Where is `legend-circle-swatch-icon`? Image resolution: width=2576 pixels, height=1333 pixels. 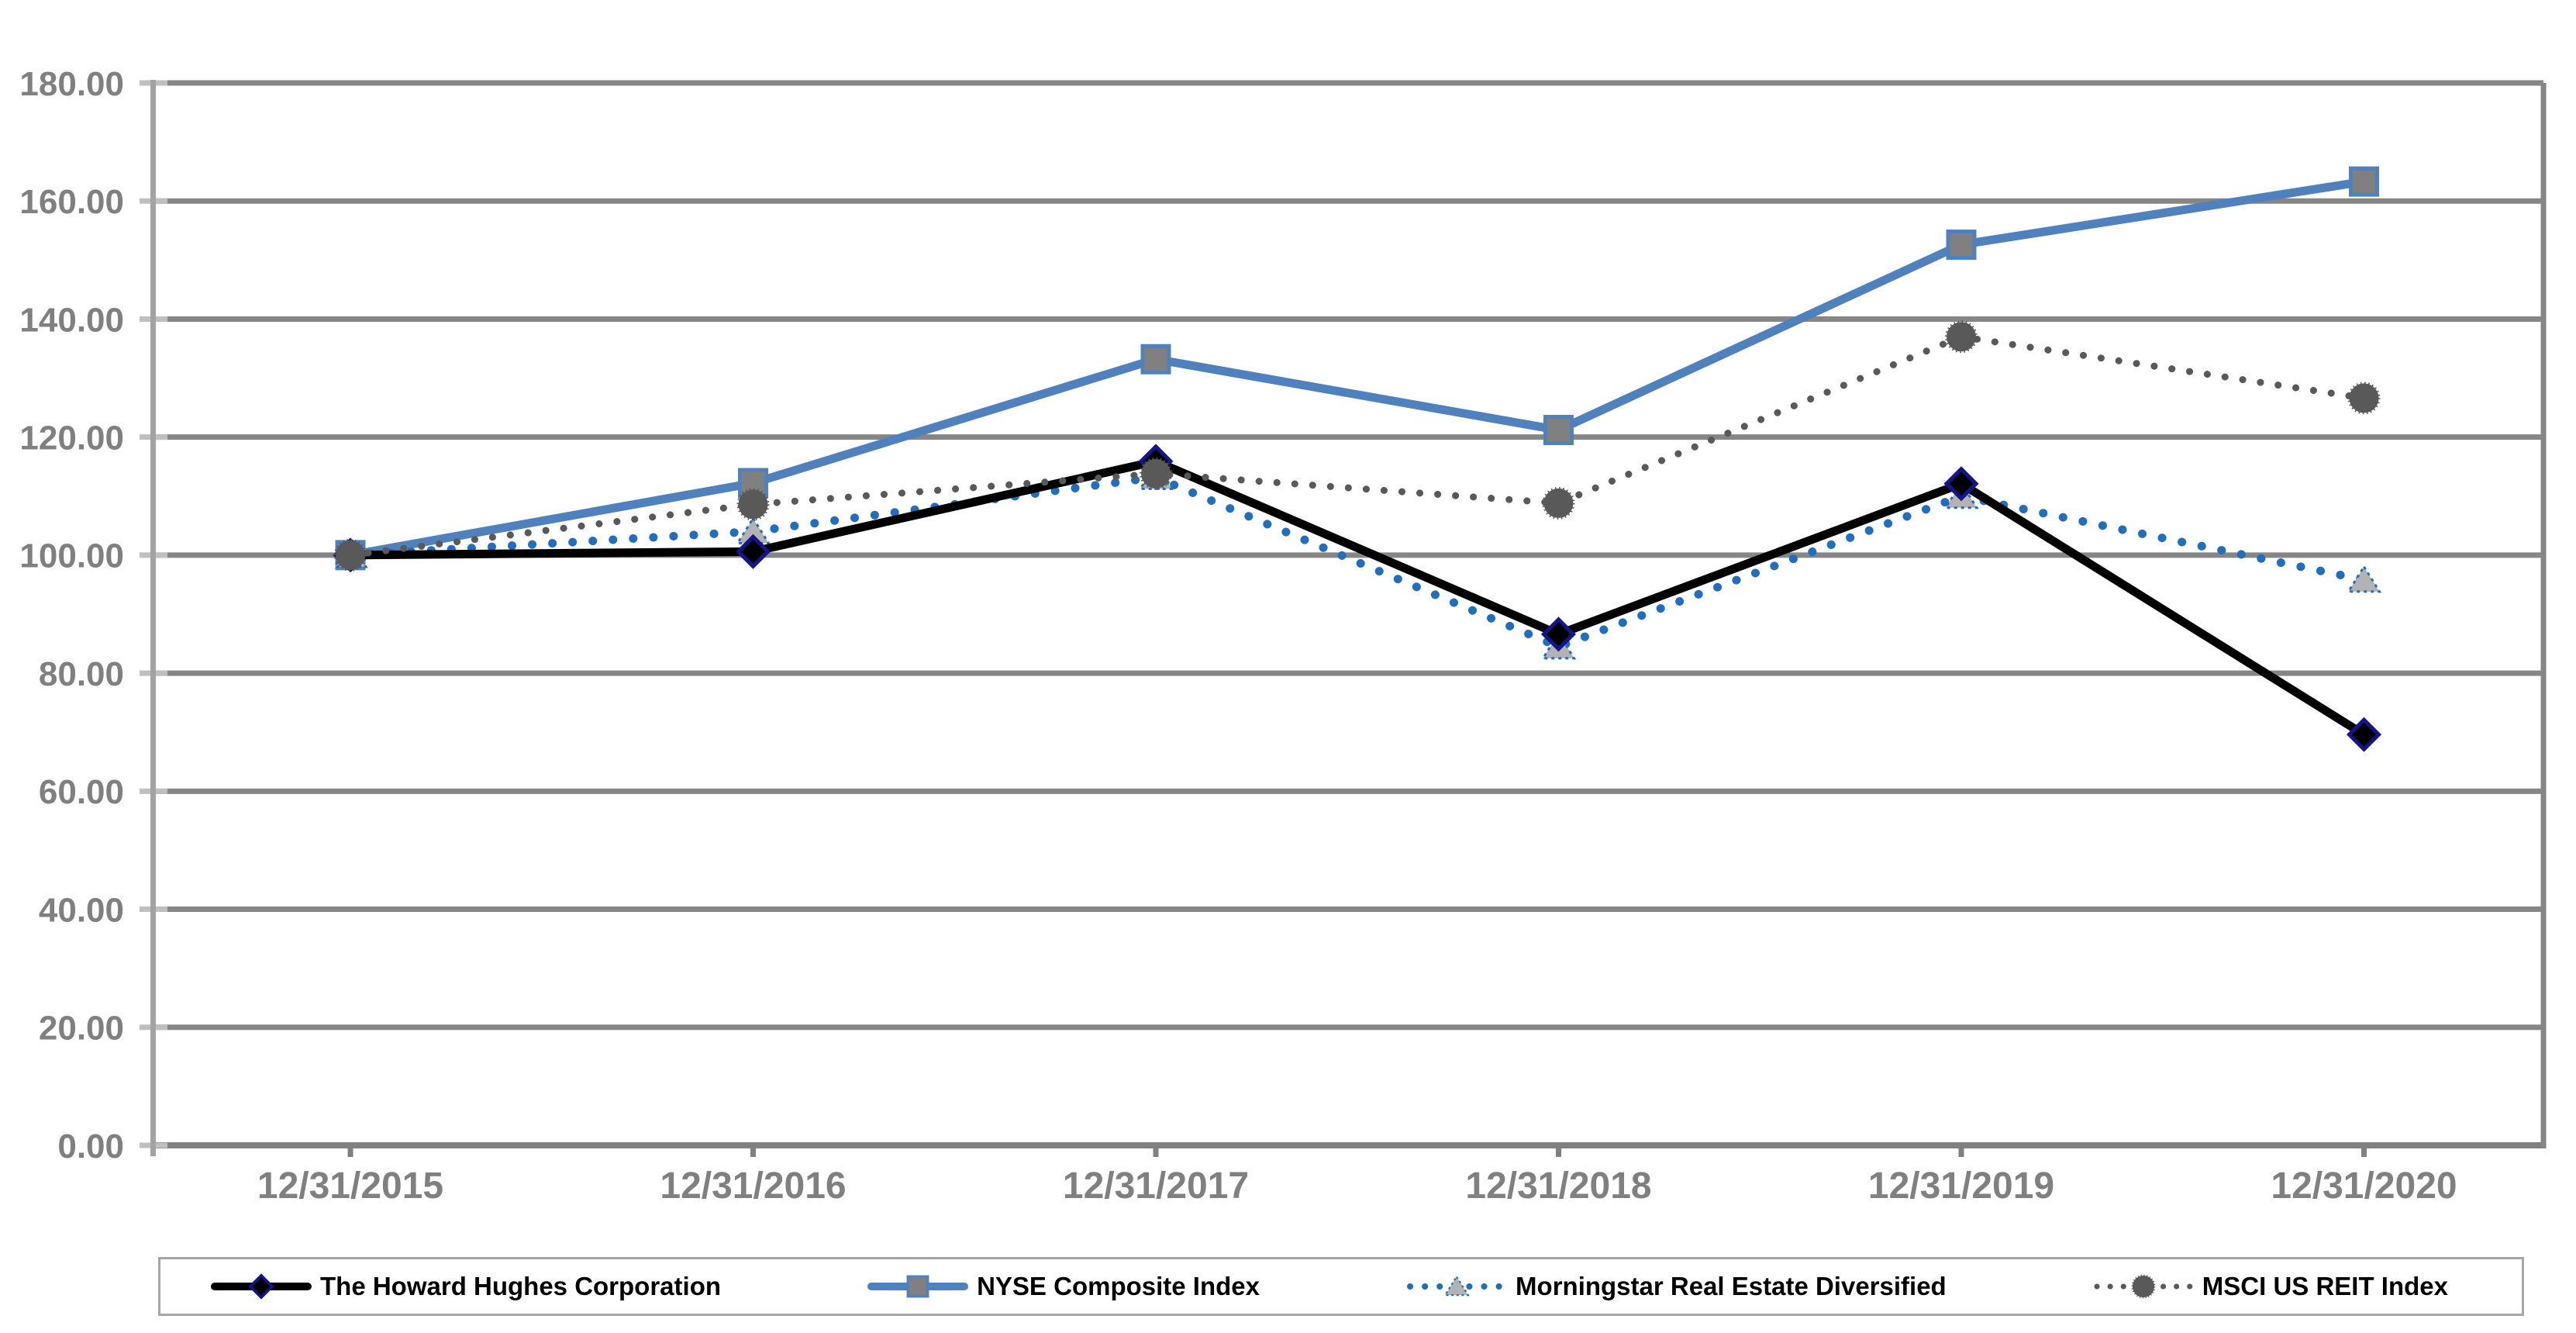
legend-circle-swatch-icon is located at coordinates (2143, 1286).